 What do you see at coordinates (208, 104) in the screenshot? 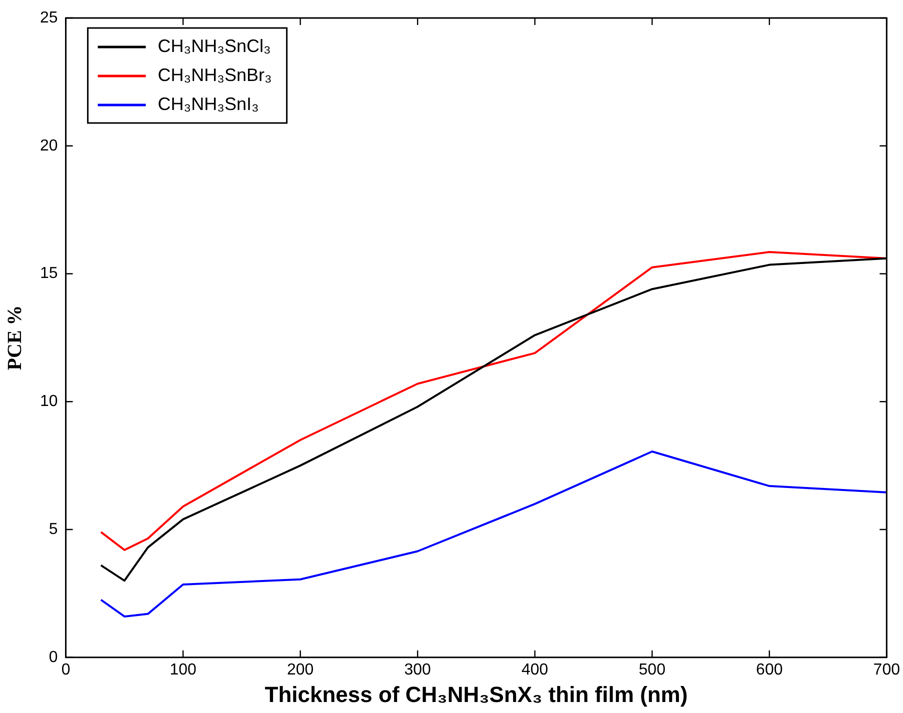
I see `legend-label: CH₃NH₃SnI₃` at bounding box center [208, 104].